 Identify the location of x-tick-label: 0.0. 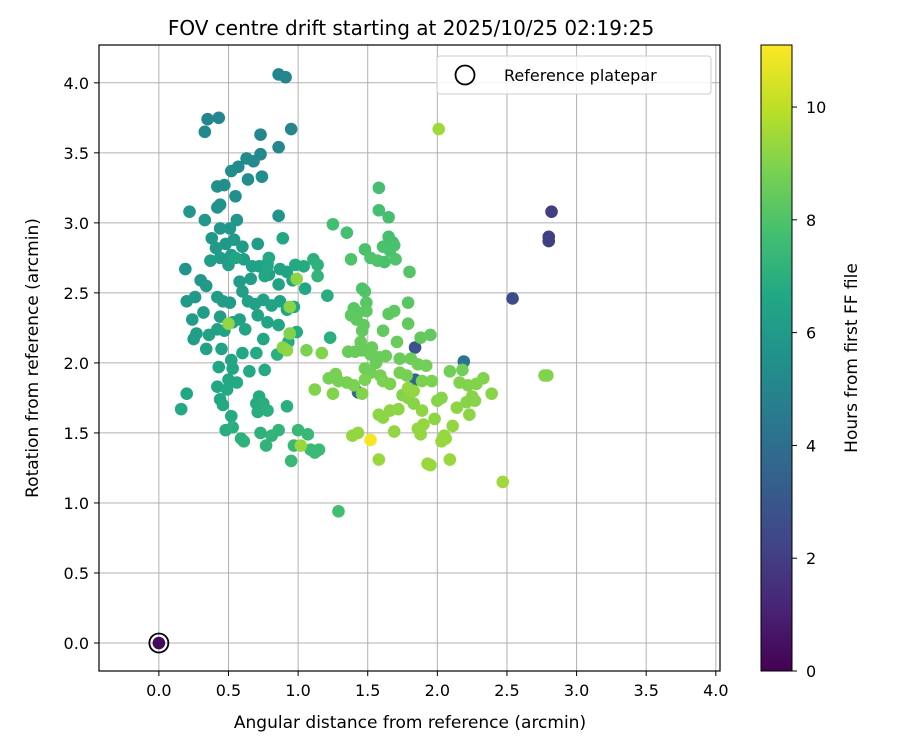
(158, 690).